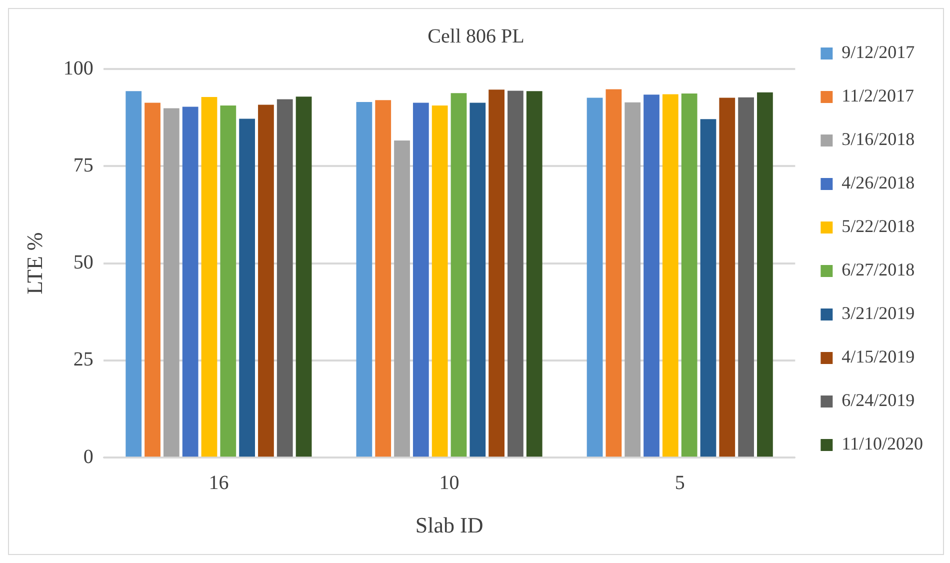 This screenshot has height=563, width=950. What do you see at coordinates (878, 270) in the screenshot?
I see `legend-label: 6/27/2018` at bounding box center [878, 270].